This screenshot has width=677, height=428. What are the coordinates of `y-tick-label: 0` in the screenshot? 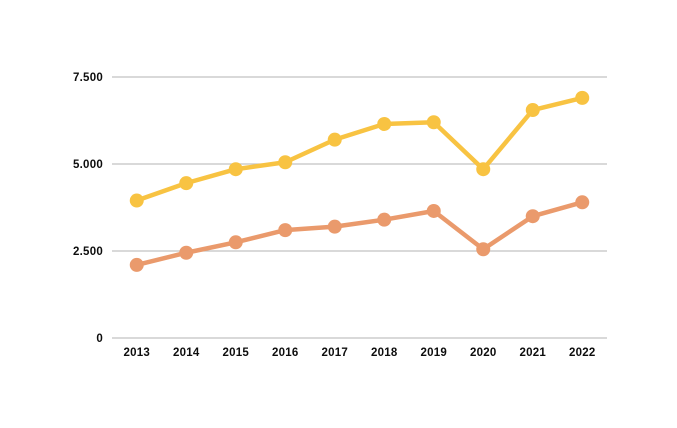 It's located at (99, 339).